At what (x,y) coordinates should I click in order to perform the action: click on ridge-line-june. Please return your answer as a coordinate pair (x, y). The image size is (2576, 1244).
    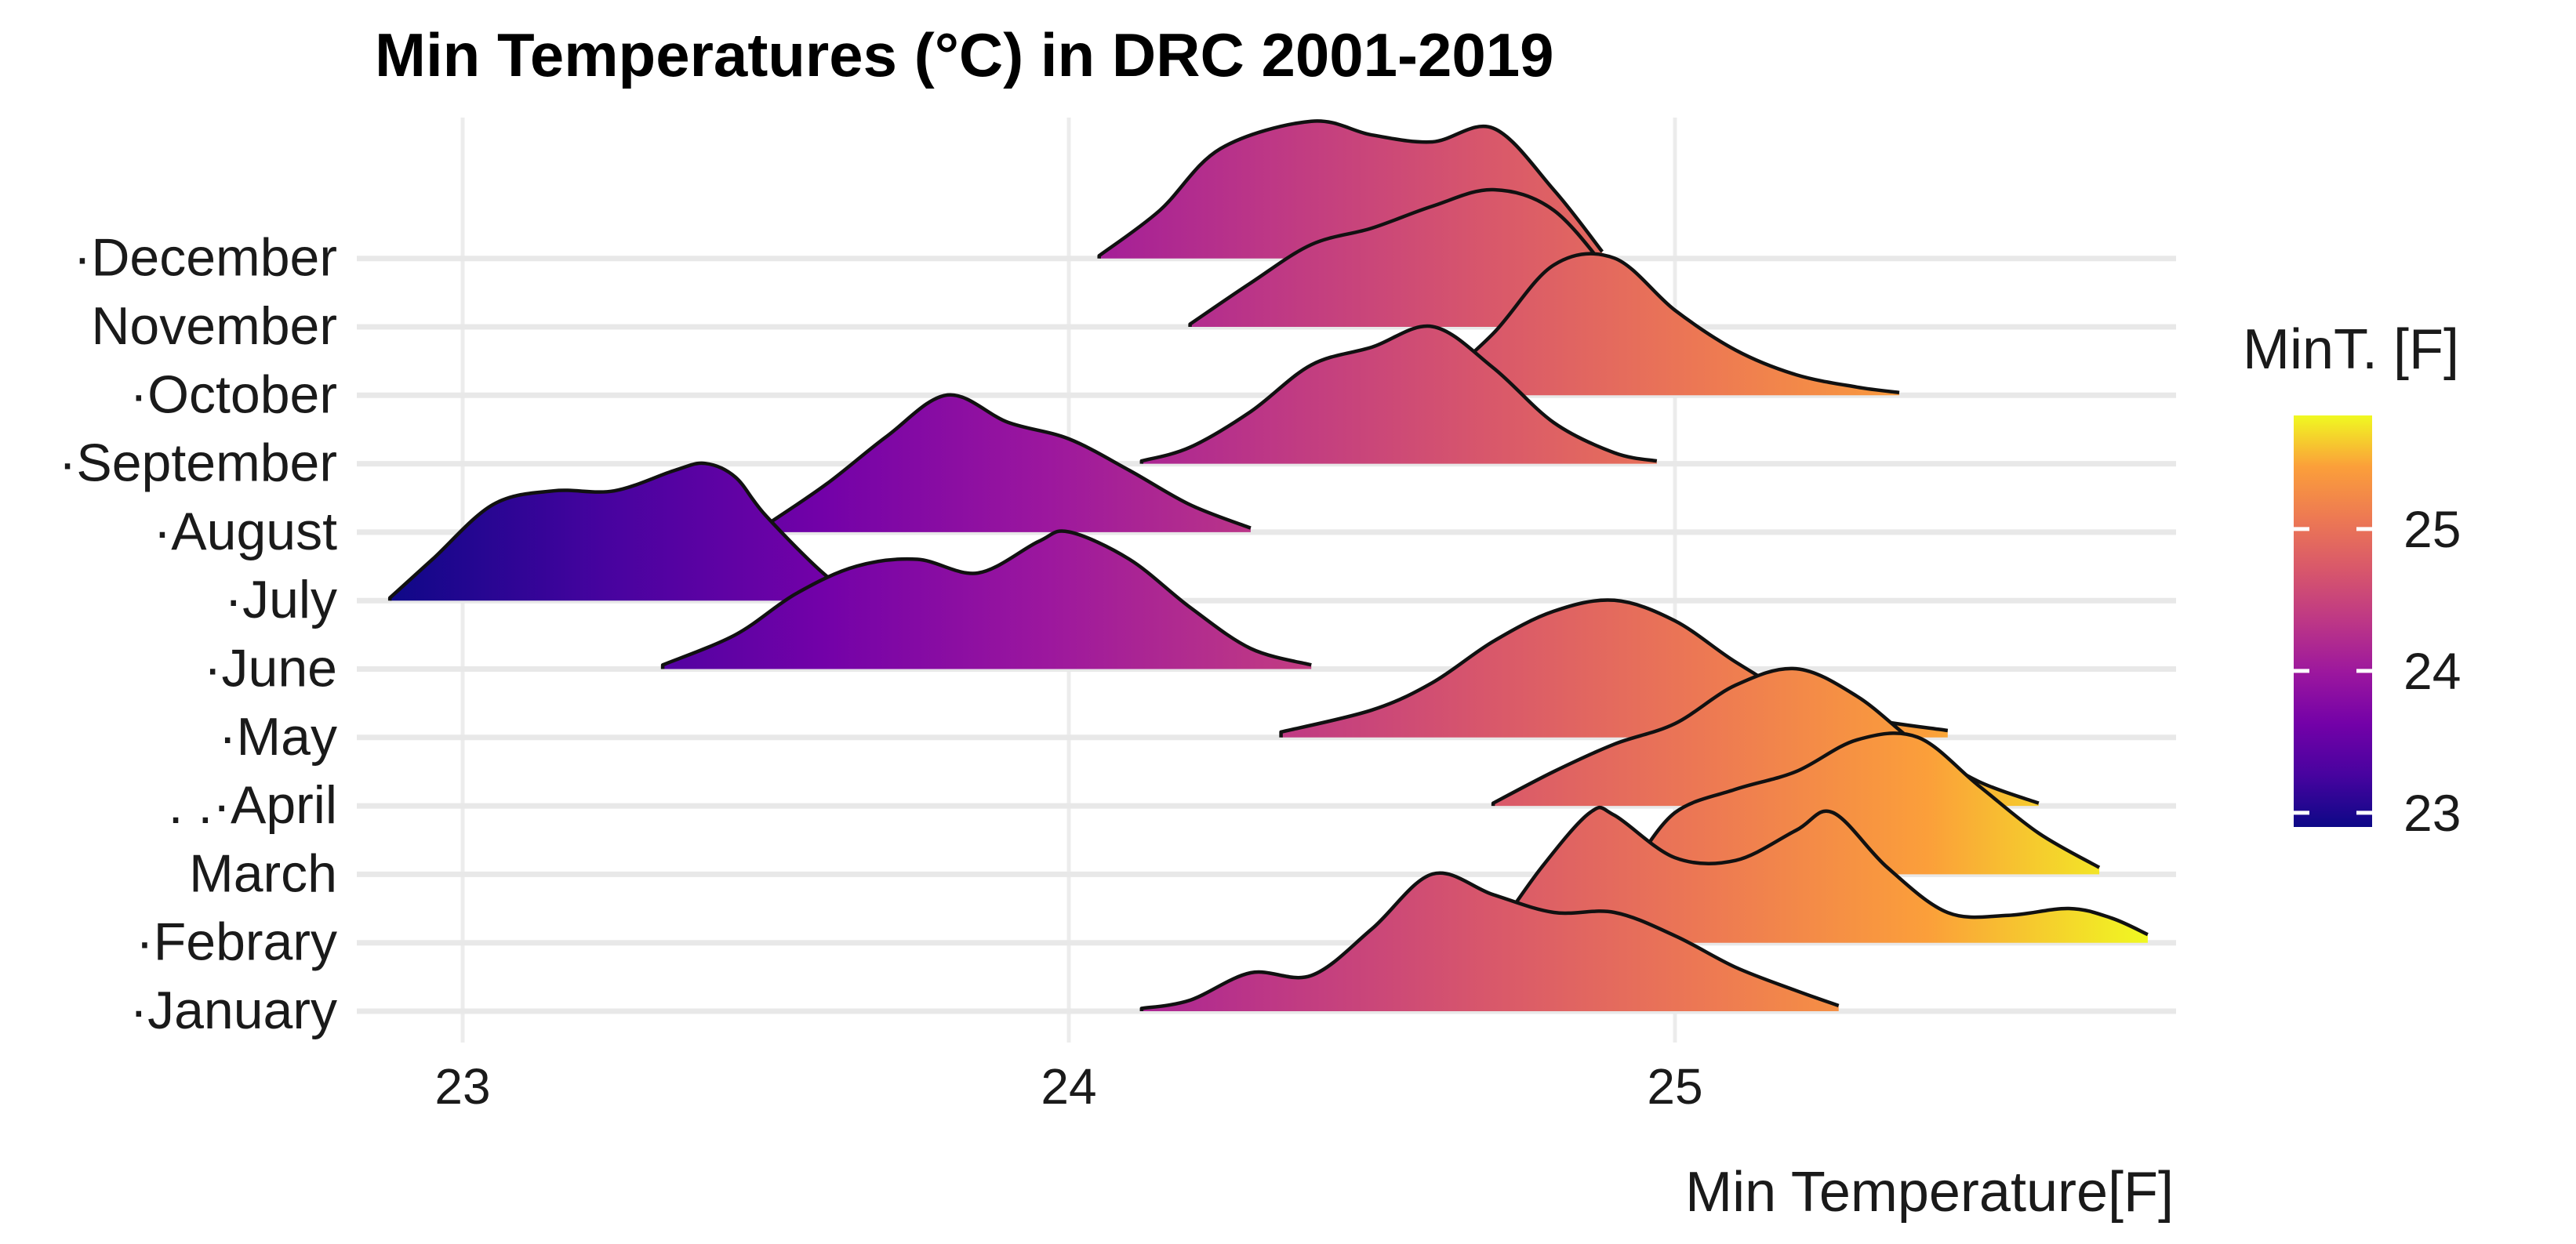
    Looking at the image, I should click on (986, 599).